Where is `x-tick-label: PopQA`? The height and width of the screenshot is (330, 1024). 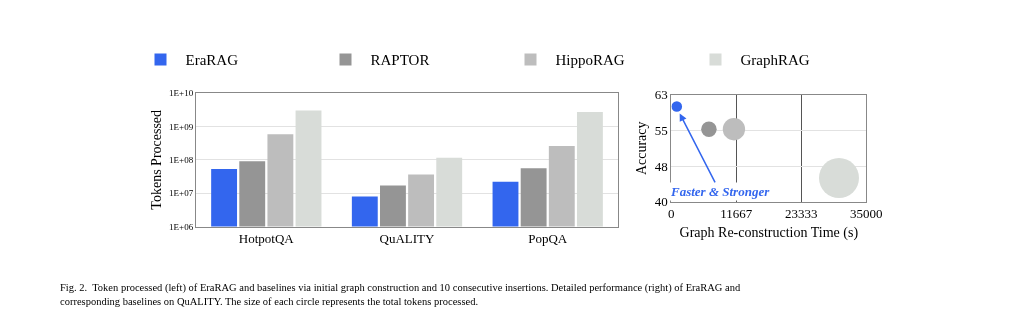 x-tick-label: PopQA is located at coordinates (548, 239).